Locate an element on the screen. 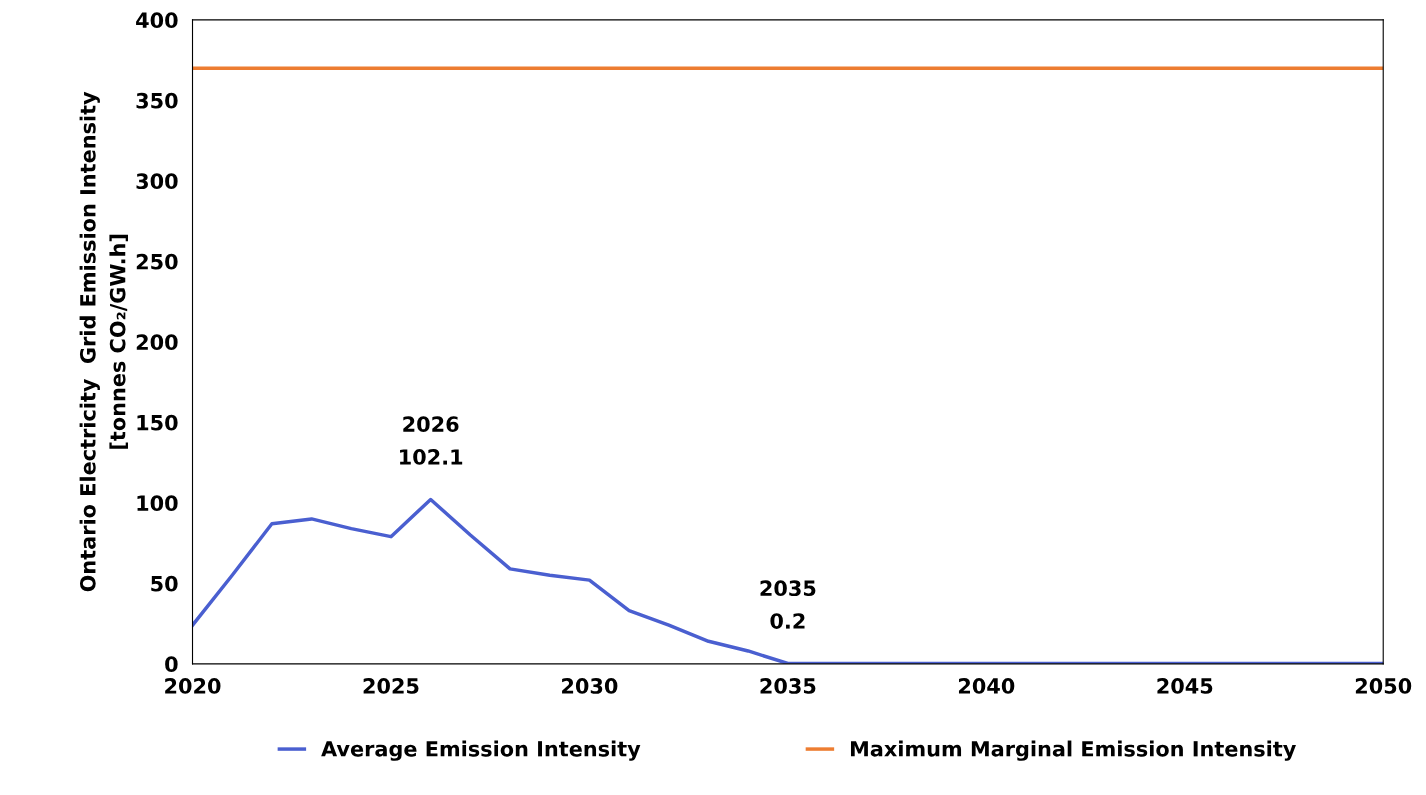  legend-label: Average Emission Intensity is located at coordinates (481, 750).